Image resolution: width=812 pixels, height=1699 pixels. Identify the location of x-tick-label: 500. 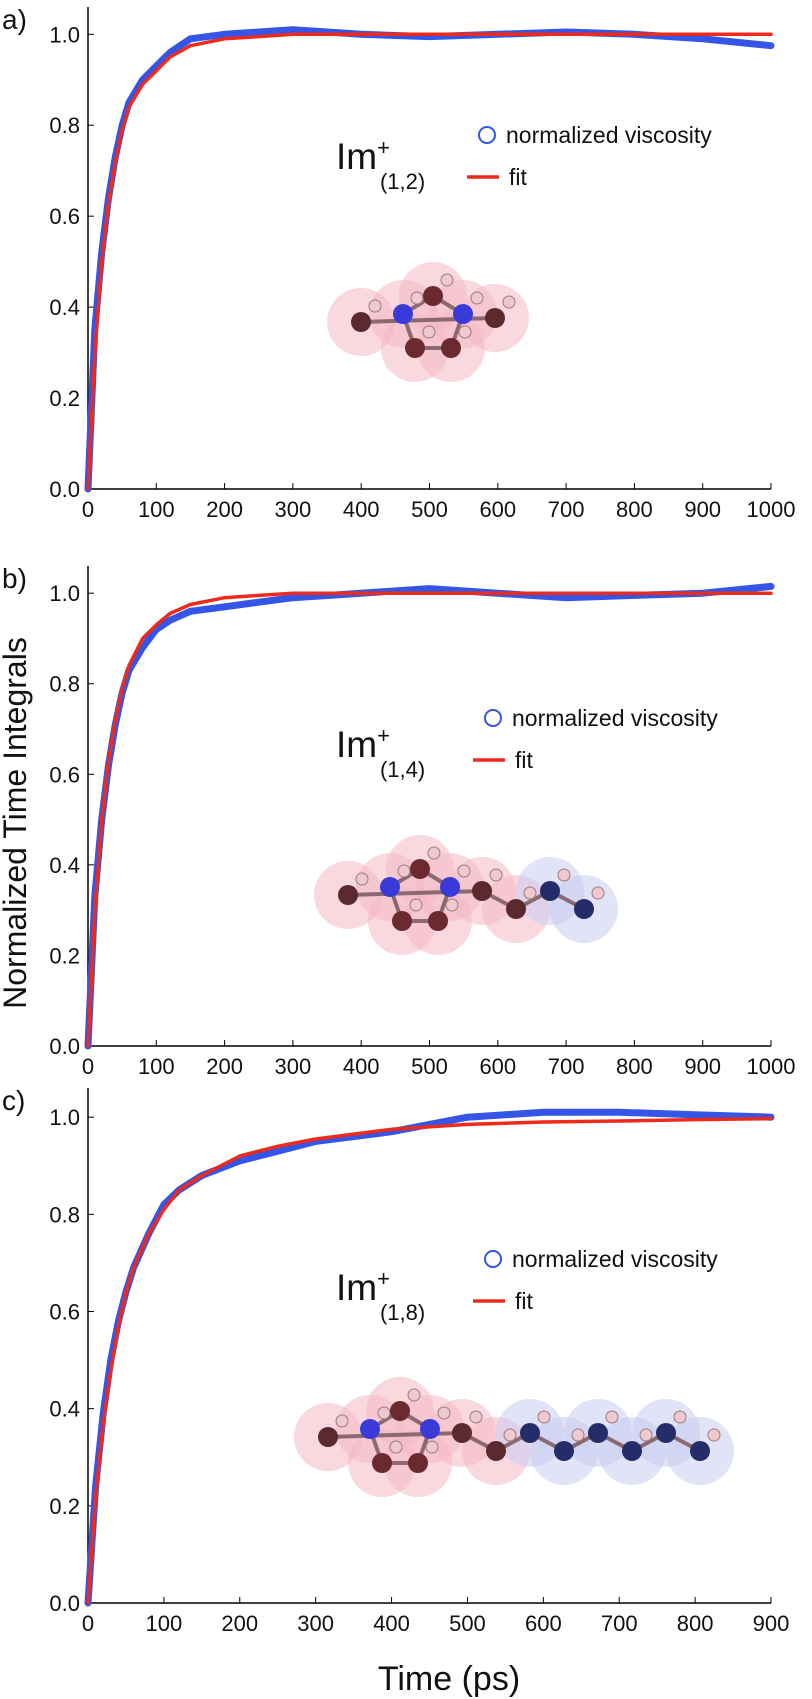
(429, 1066).